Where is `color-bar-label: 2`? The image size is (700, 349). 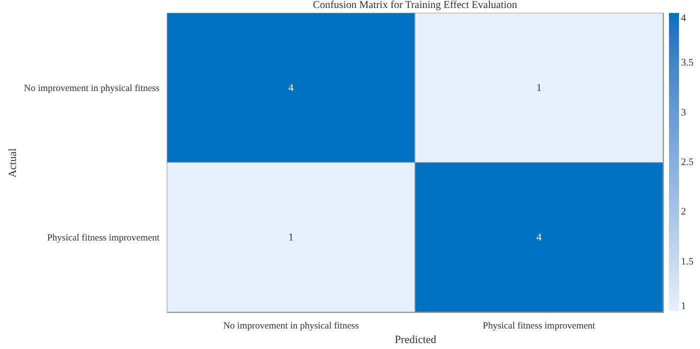
color-bar-label: 2 is located at coordinates (683, 212).